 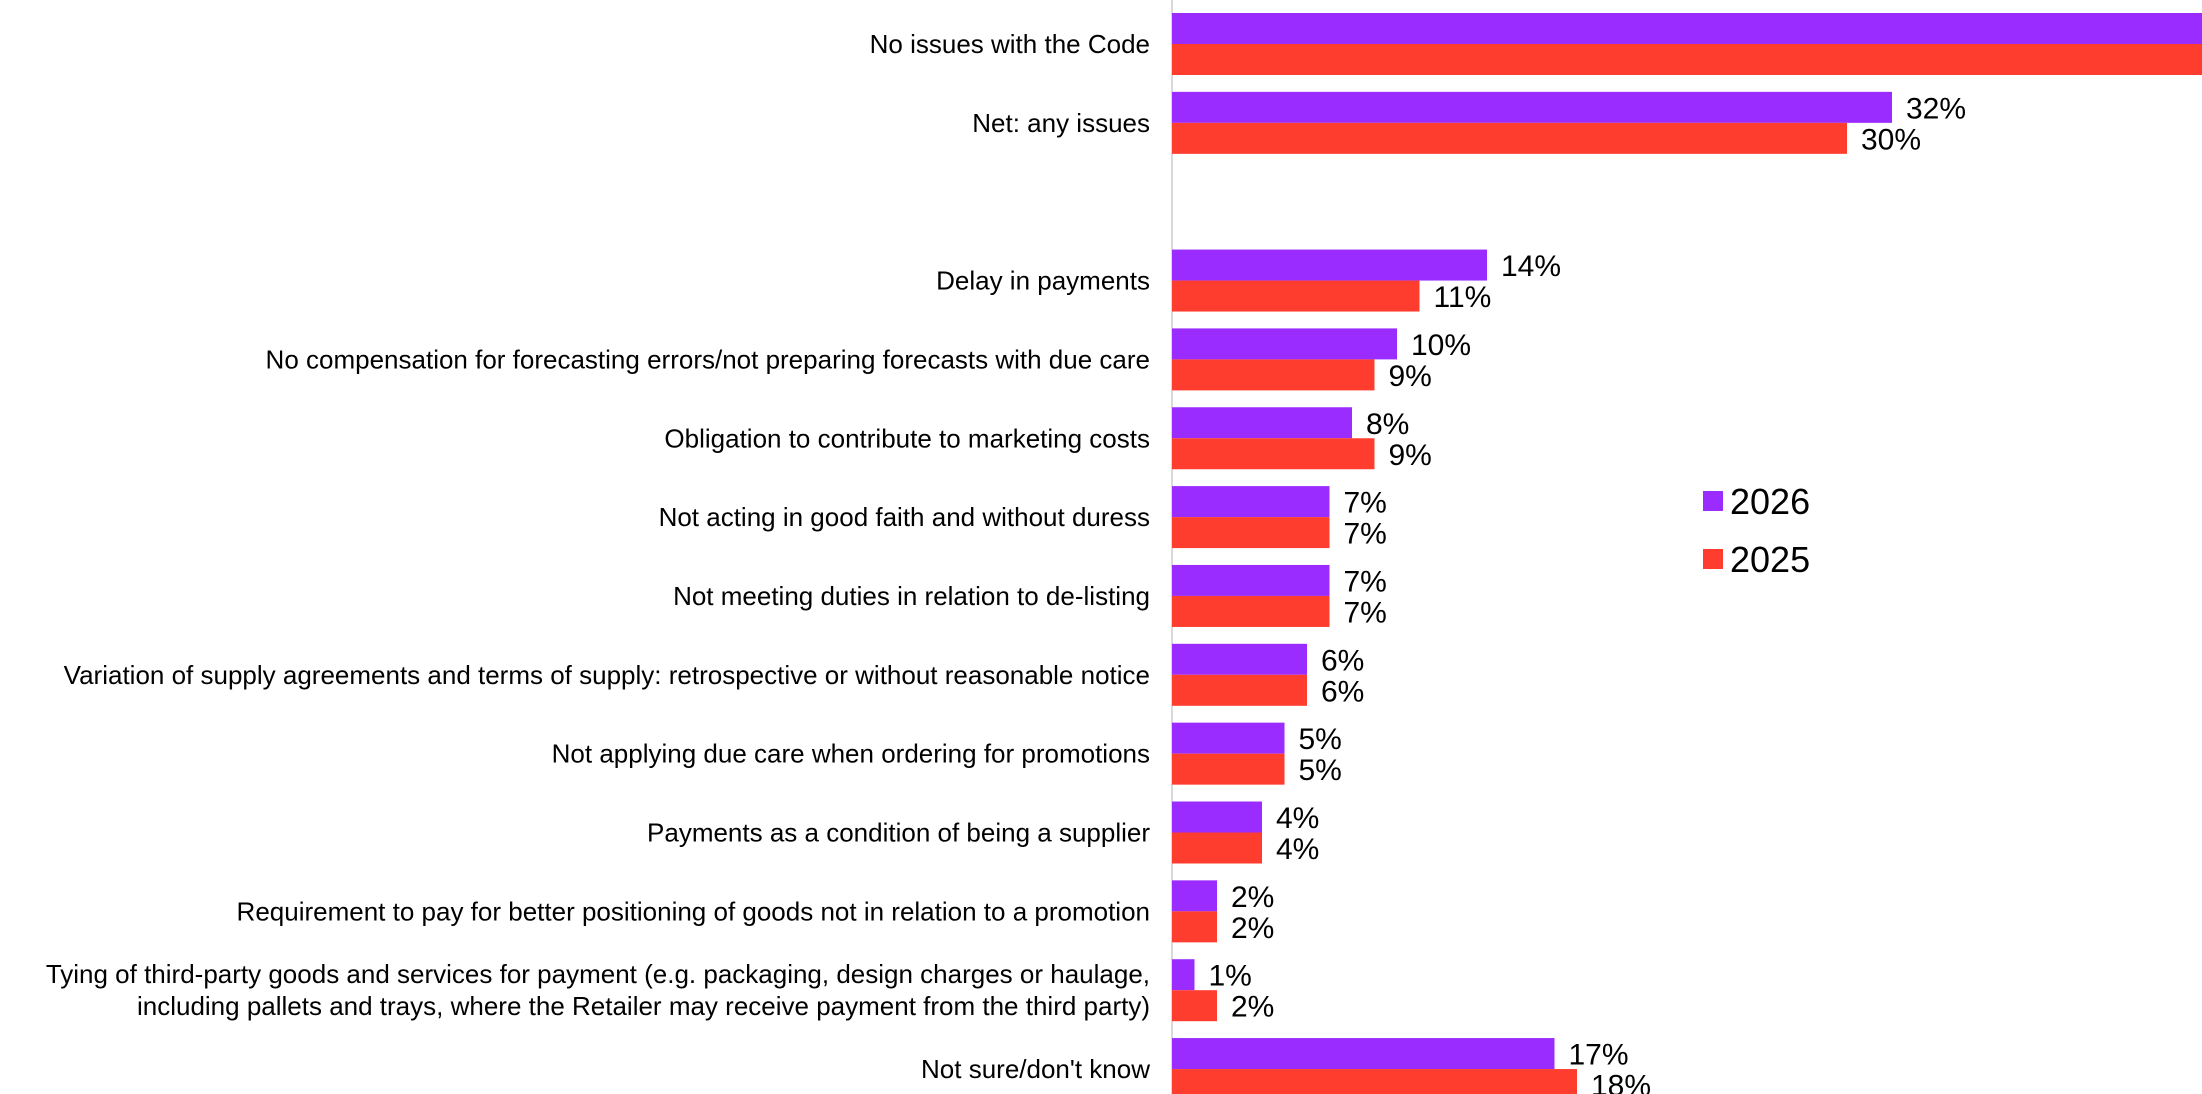 What do you see at coordinates (1531, 266) in the screenshot?
I see `data-label-2026: 14%` at bounding box center [1531, 266].